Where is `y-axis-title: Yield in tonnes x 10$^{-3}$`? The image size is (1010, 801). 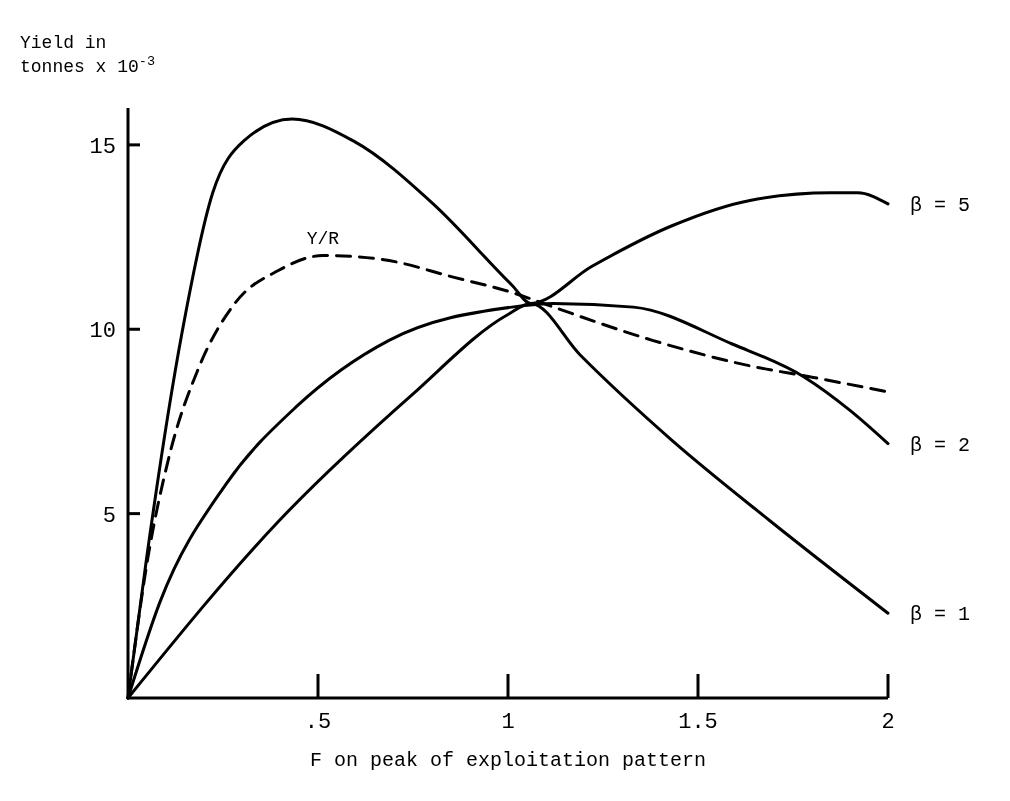
y-axis-title: Yield in tonnes x 10$^{-3}$ is located at coordinates (88, 55).